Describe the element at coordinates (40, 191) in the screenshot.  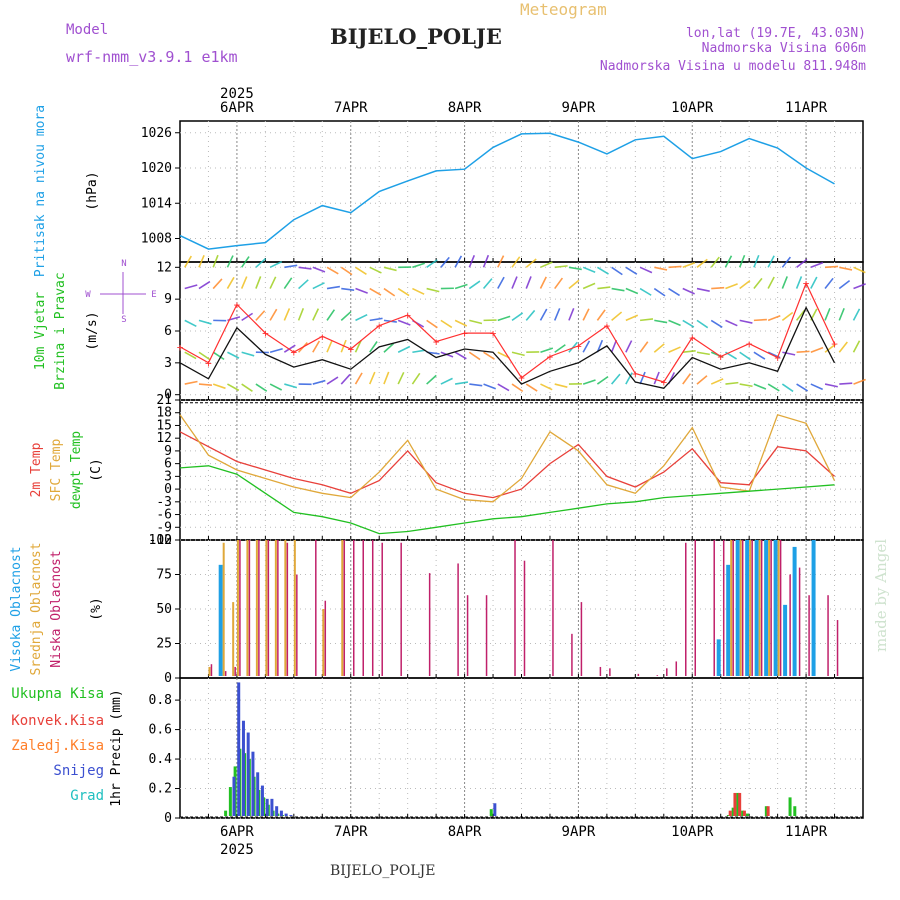
I see `ylabel-pressure: Pritisak na nivou mora` at that location.